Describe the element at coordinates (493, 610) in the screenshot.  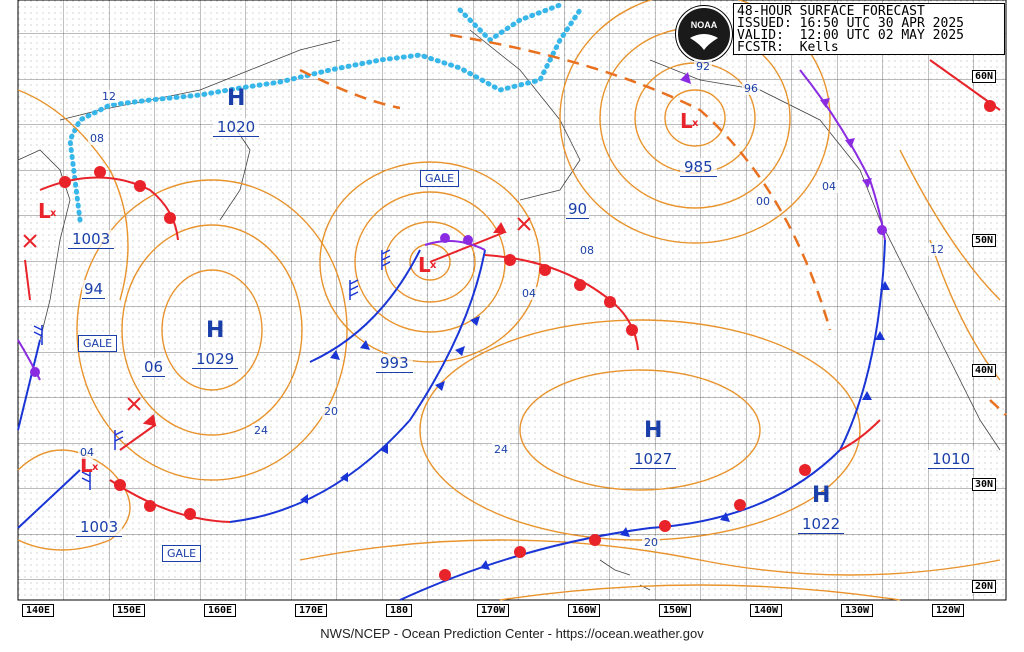
I see `longitude-label: 170W` at that location.